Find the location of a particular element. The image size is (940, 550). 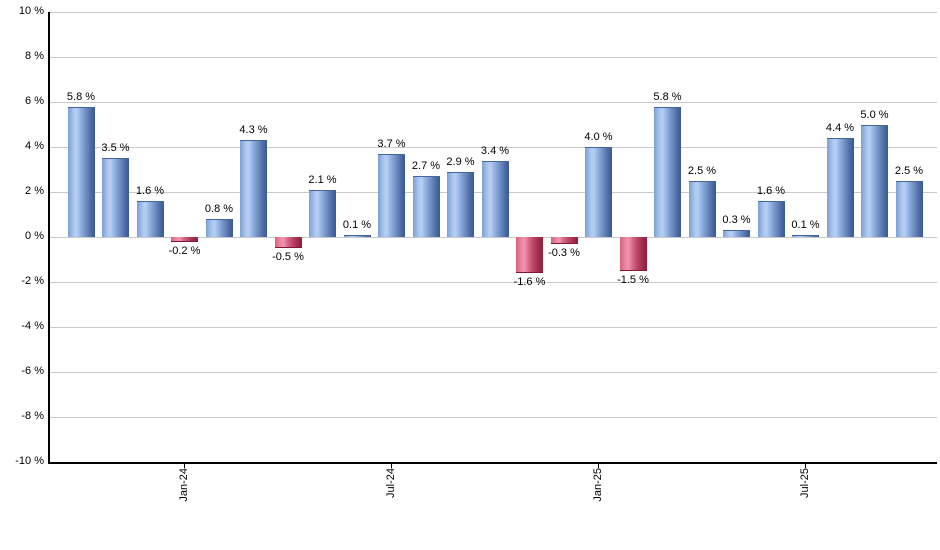

bar-value-label: -0.3 % is located at coordinates (564, 252).